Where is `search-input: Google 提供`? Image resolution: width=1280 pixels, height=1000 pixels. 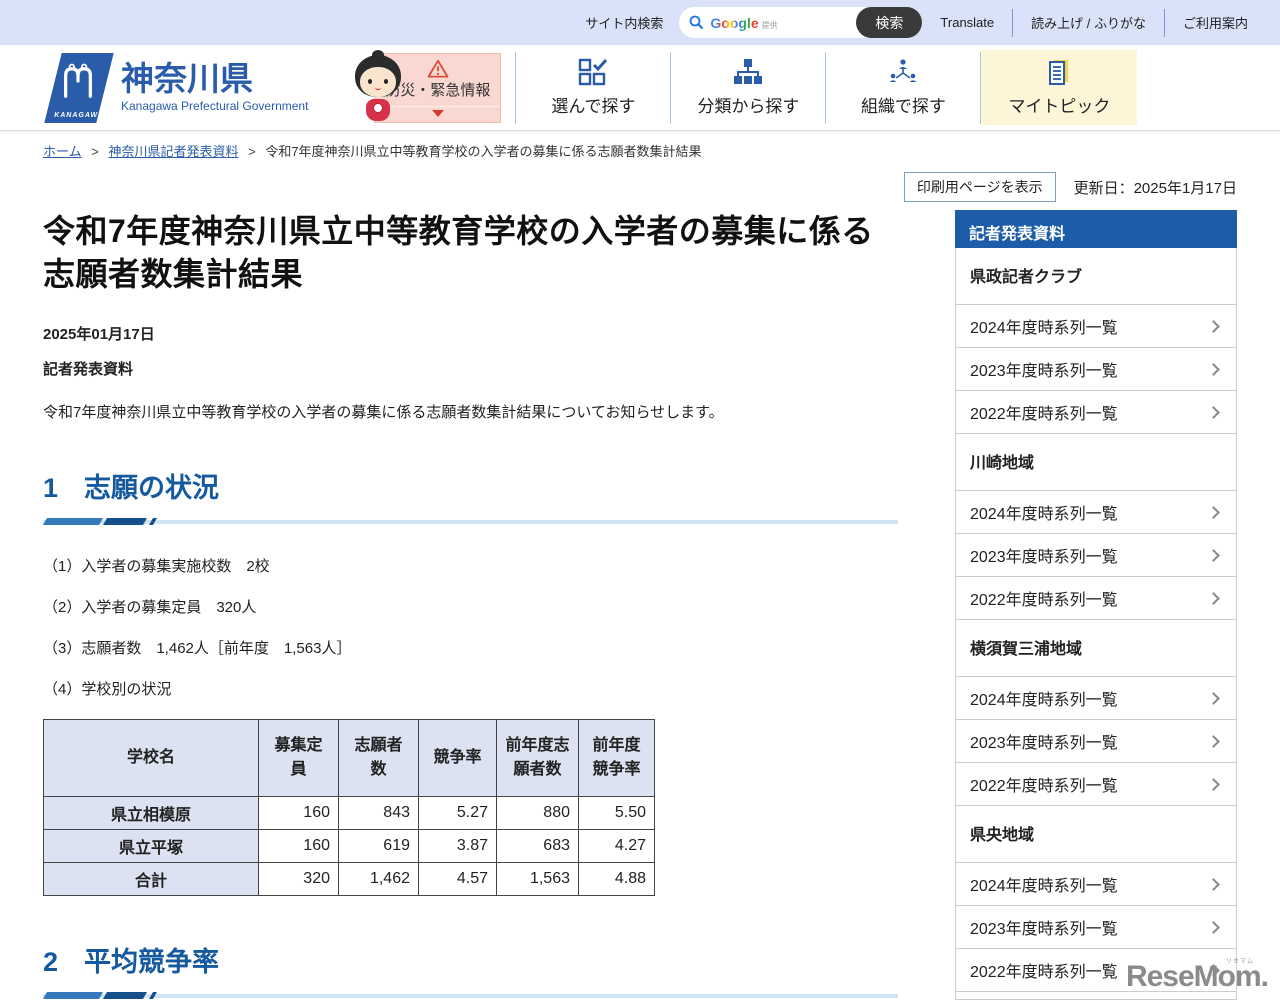
search-input: Google 提供 is located at coordinates (743, 23).